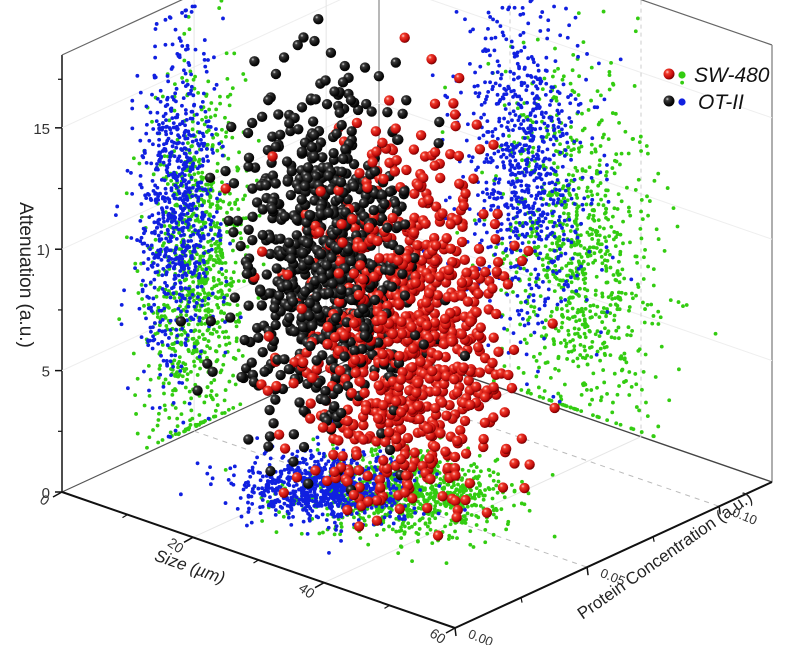 This screenshot has height=645, width=803. What do you see at coordinates (188, 539) in the screenshot?
I see `x-tick` at bounding box center [188, 539].